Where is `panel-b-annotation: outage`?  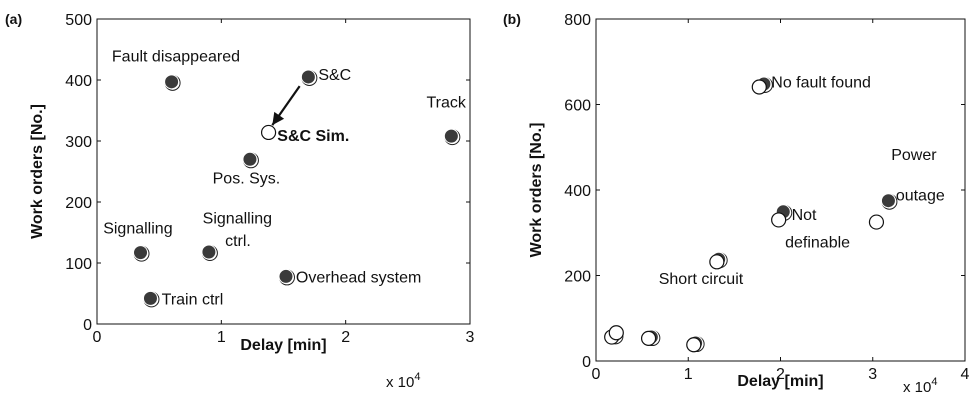 panel-b-annotation: outage is located at coordinates (920, 196).